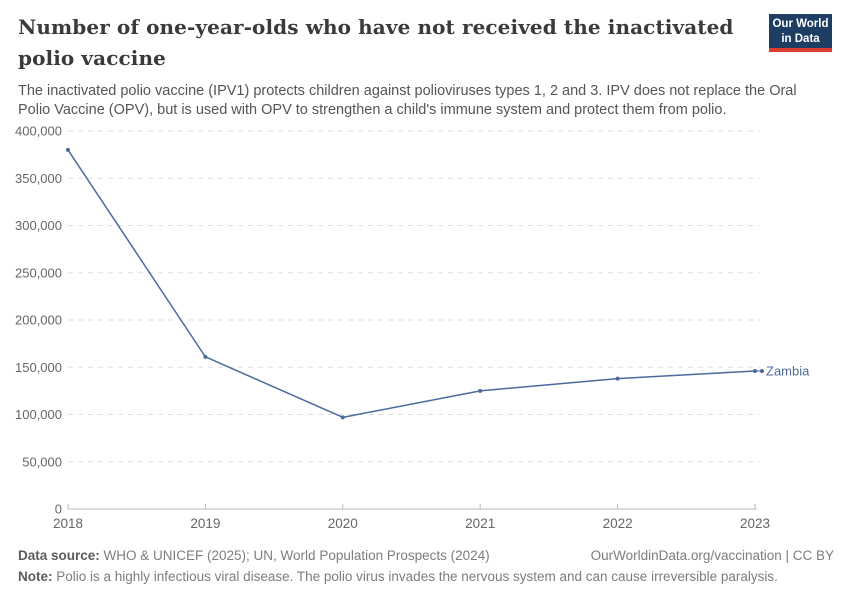 Image resolution: width=850 pixels, height=600 pixels. I want to click on y-axis-tick-label: 400,000, so click(38, 131).